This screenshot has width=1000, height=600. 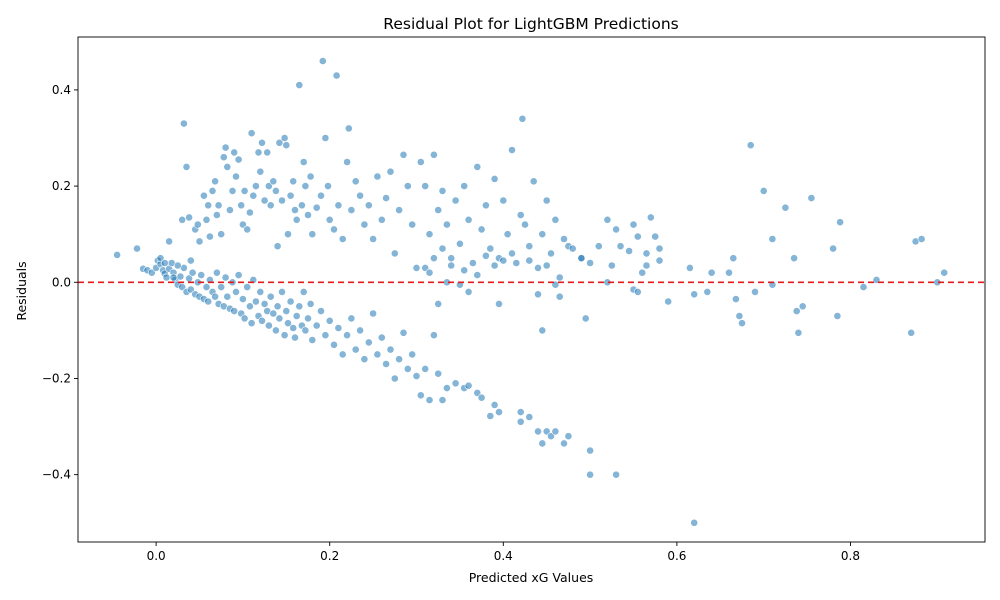 I want to click on y-tick-label: −0.4, so click(x=56, y=475).